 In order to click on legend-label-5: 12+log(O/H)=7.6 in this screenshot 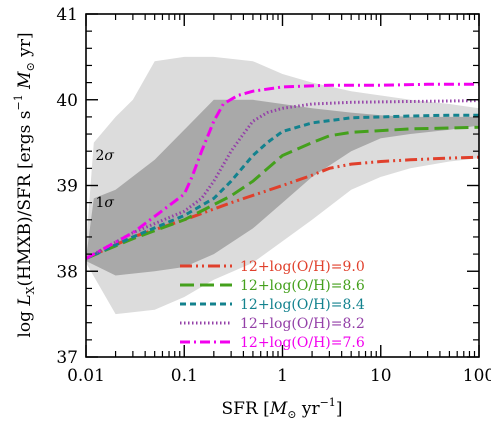, I will do `click(302, 343)`.